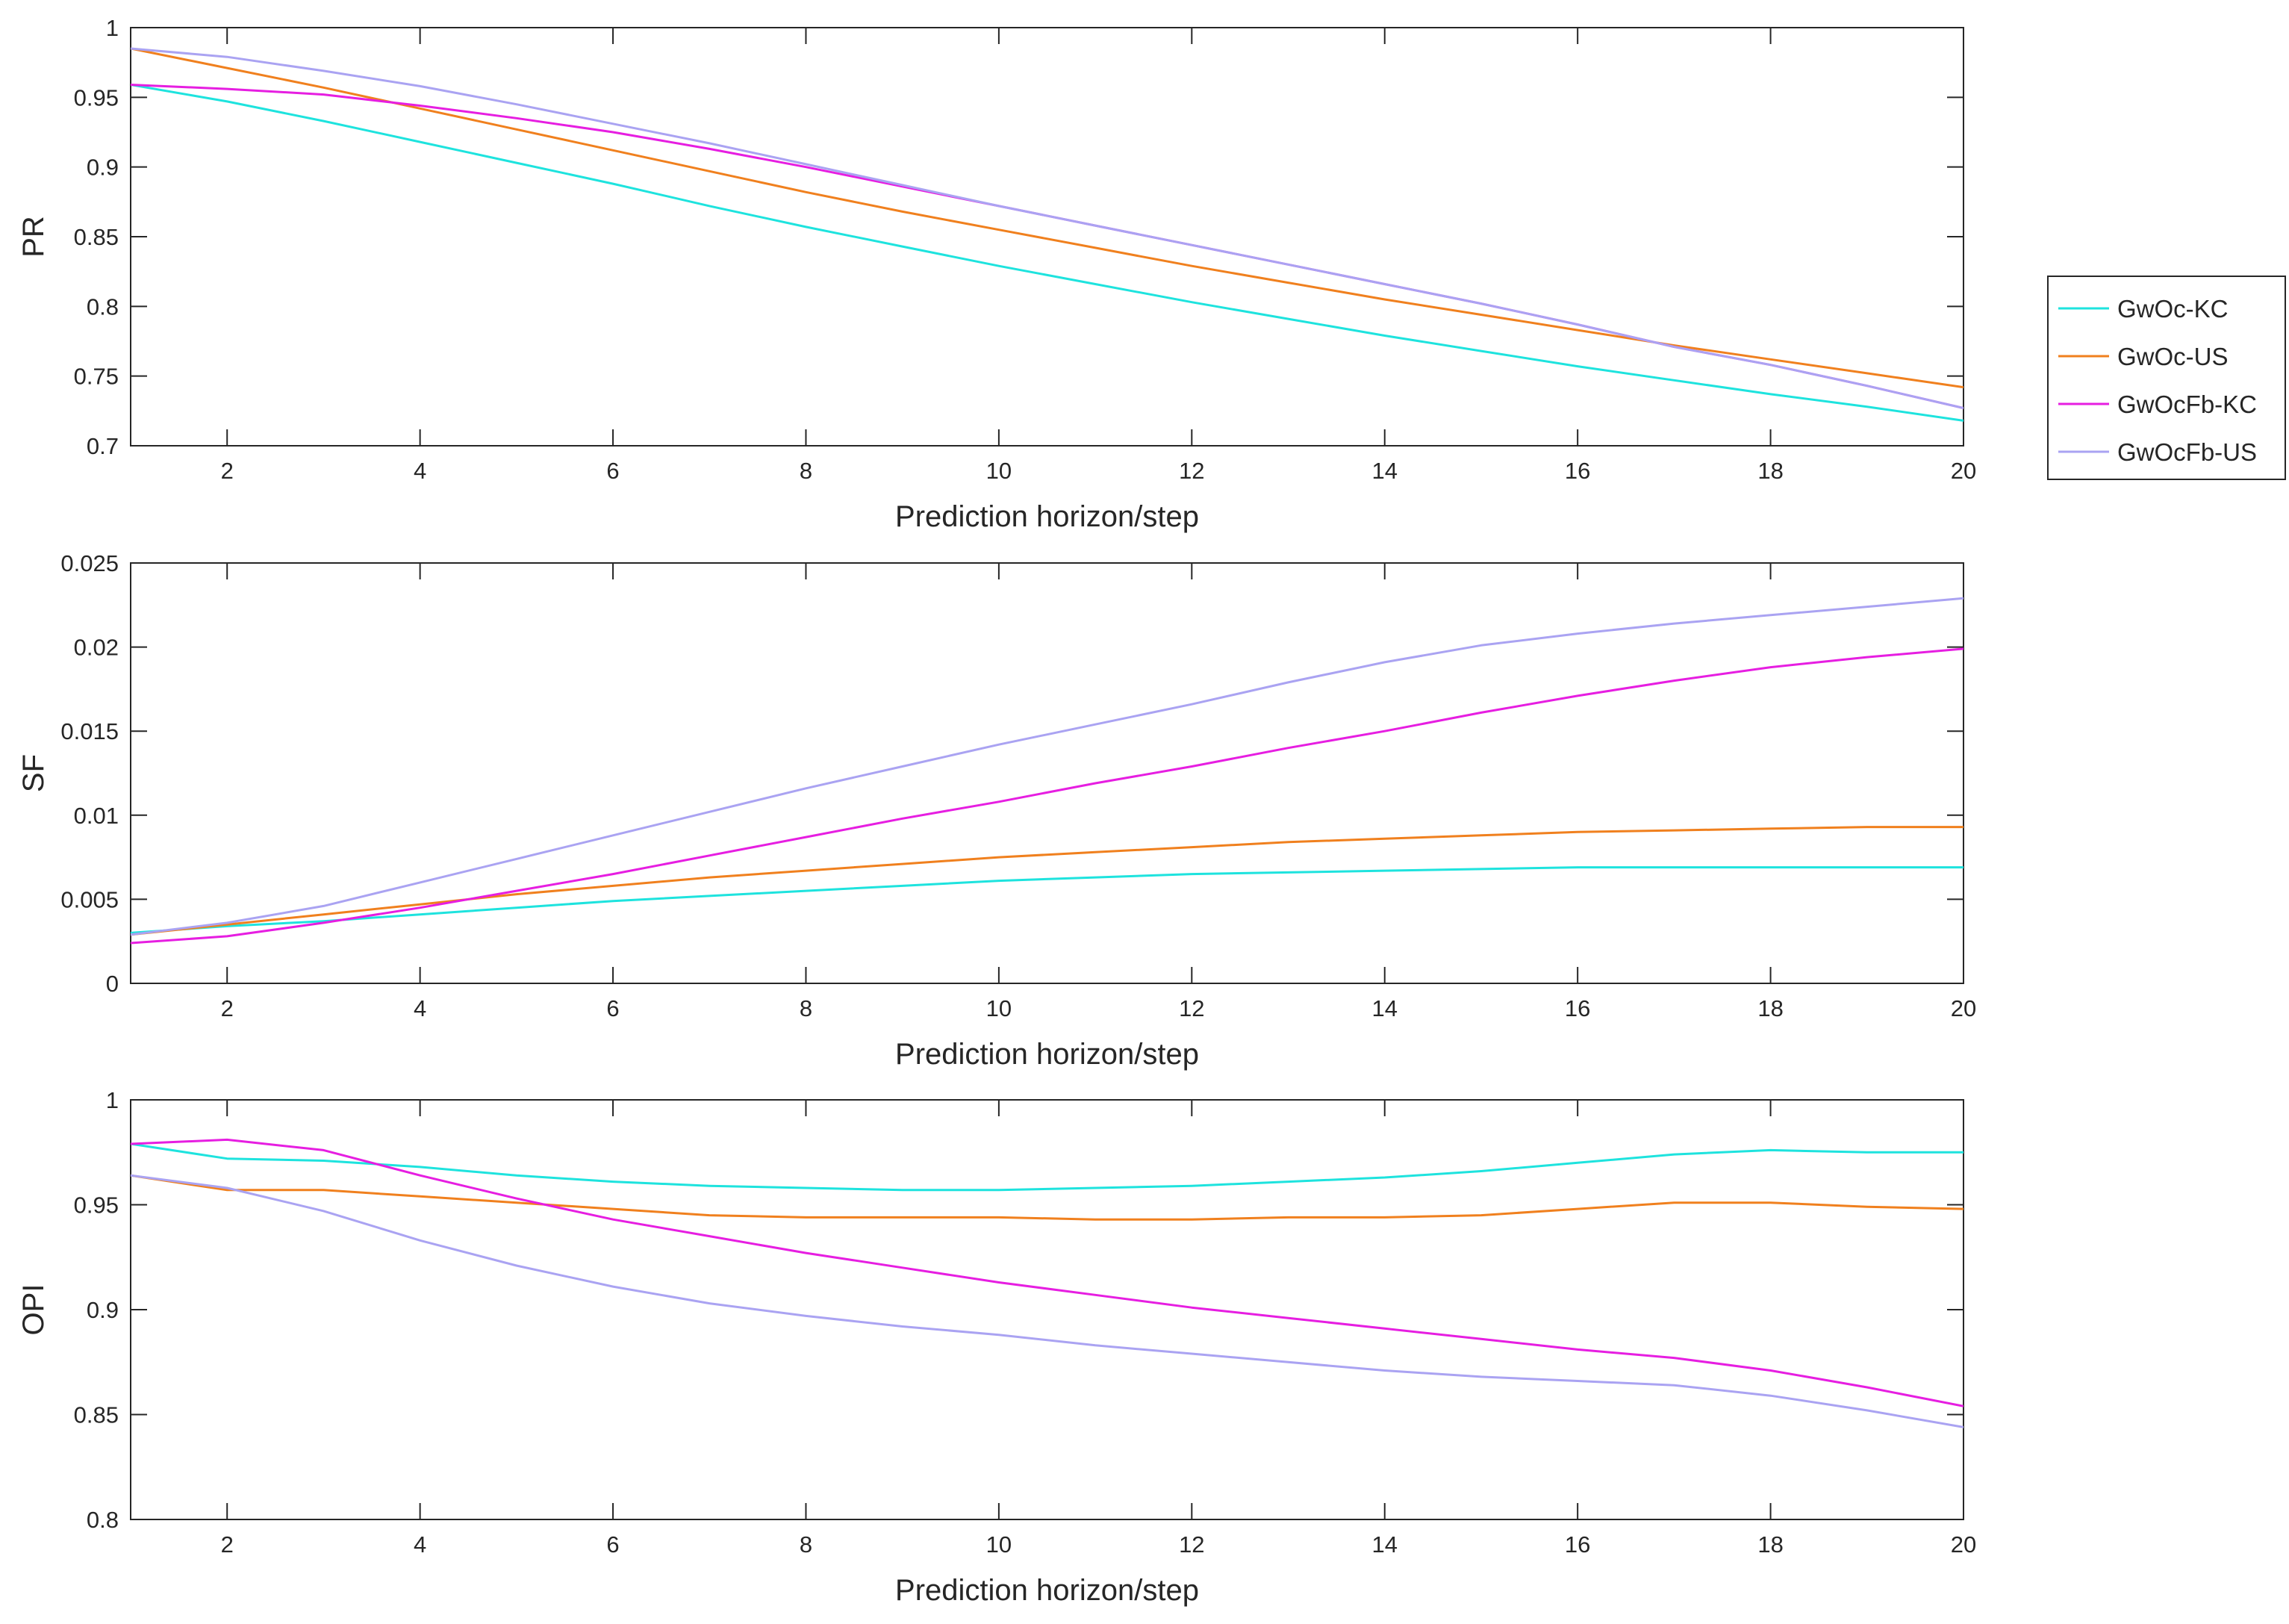 This screenshot has width=2289, height=1624. I want to click on plot-pr-ytick-label: 0.7, so click(103, 446).